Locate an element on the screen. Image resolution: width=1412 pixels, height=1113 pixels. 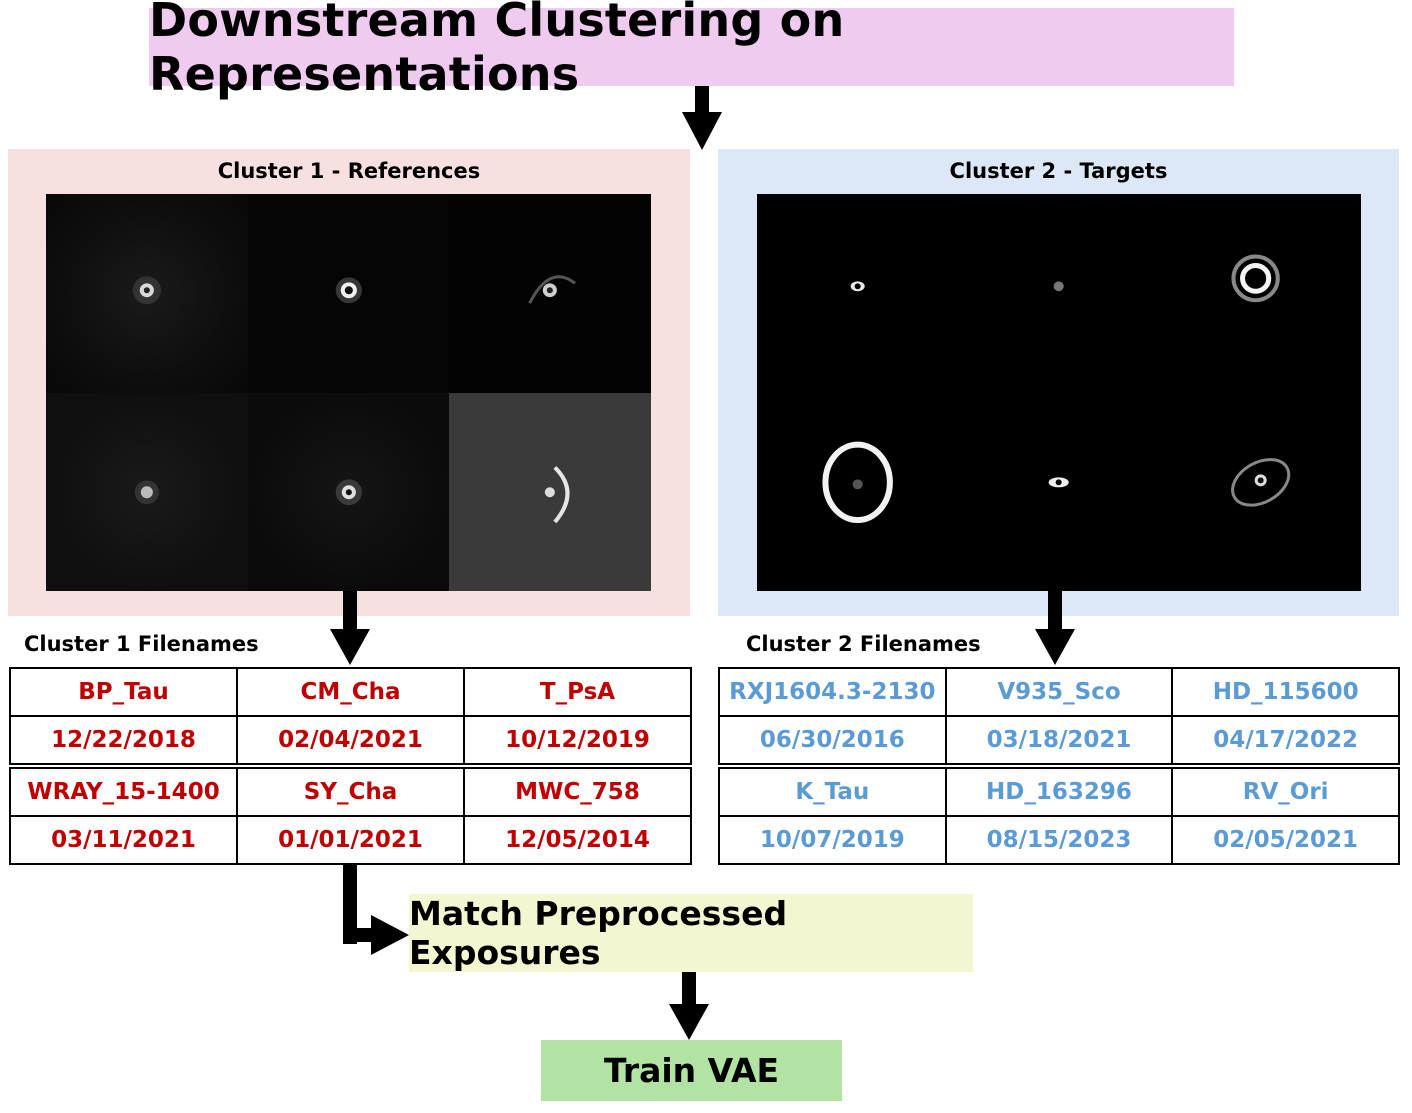
table-row: RXJ1604.3-2130 V935_Sco HD_115600 is located at coordinates (1059, 692).